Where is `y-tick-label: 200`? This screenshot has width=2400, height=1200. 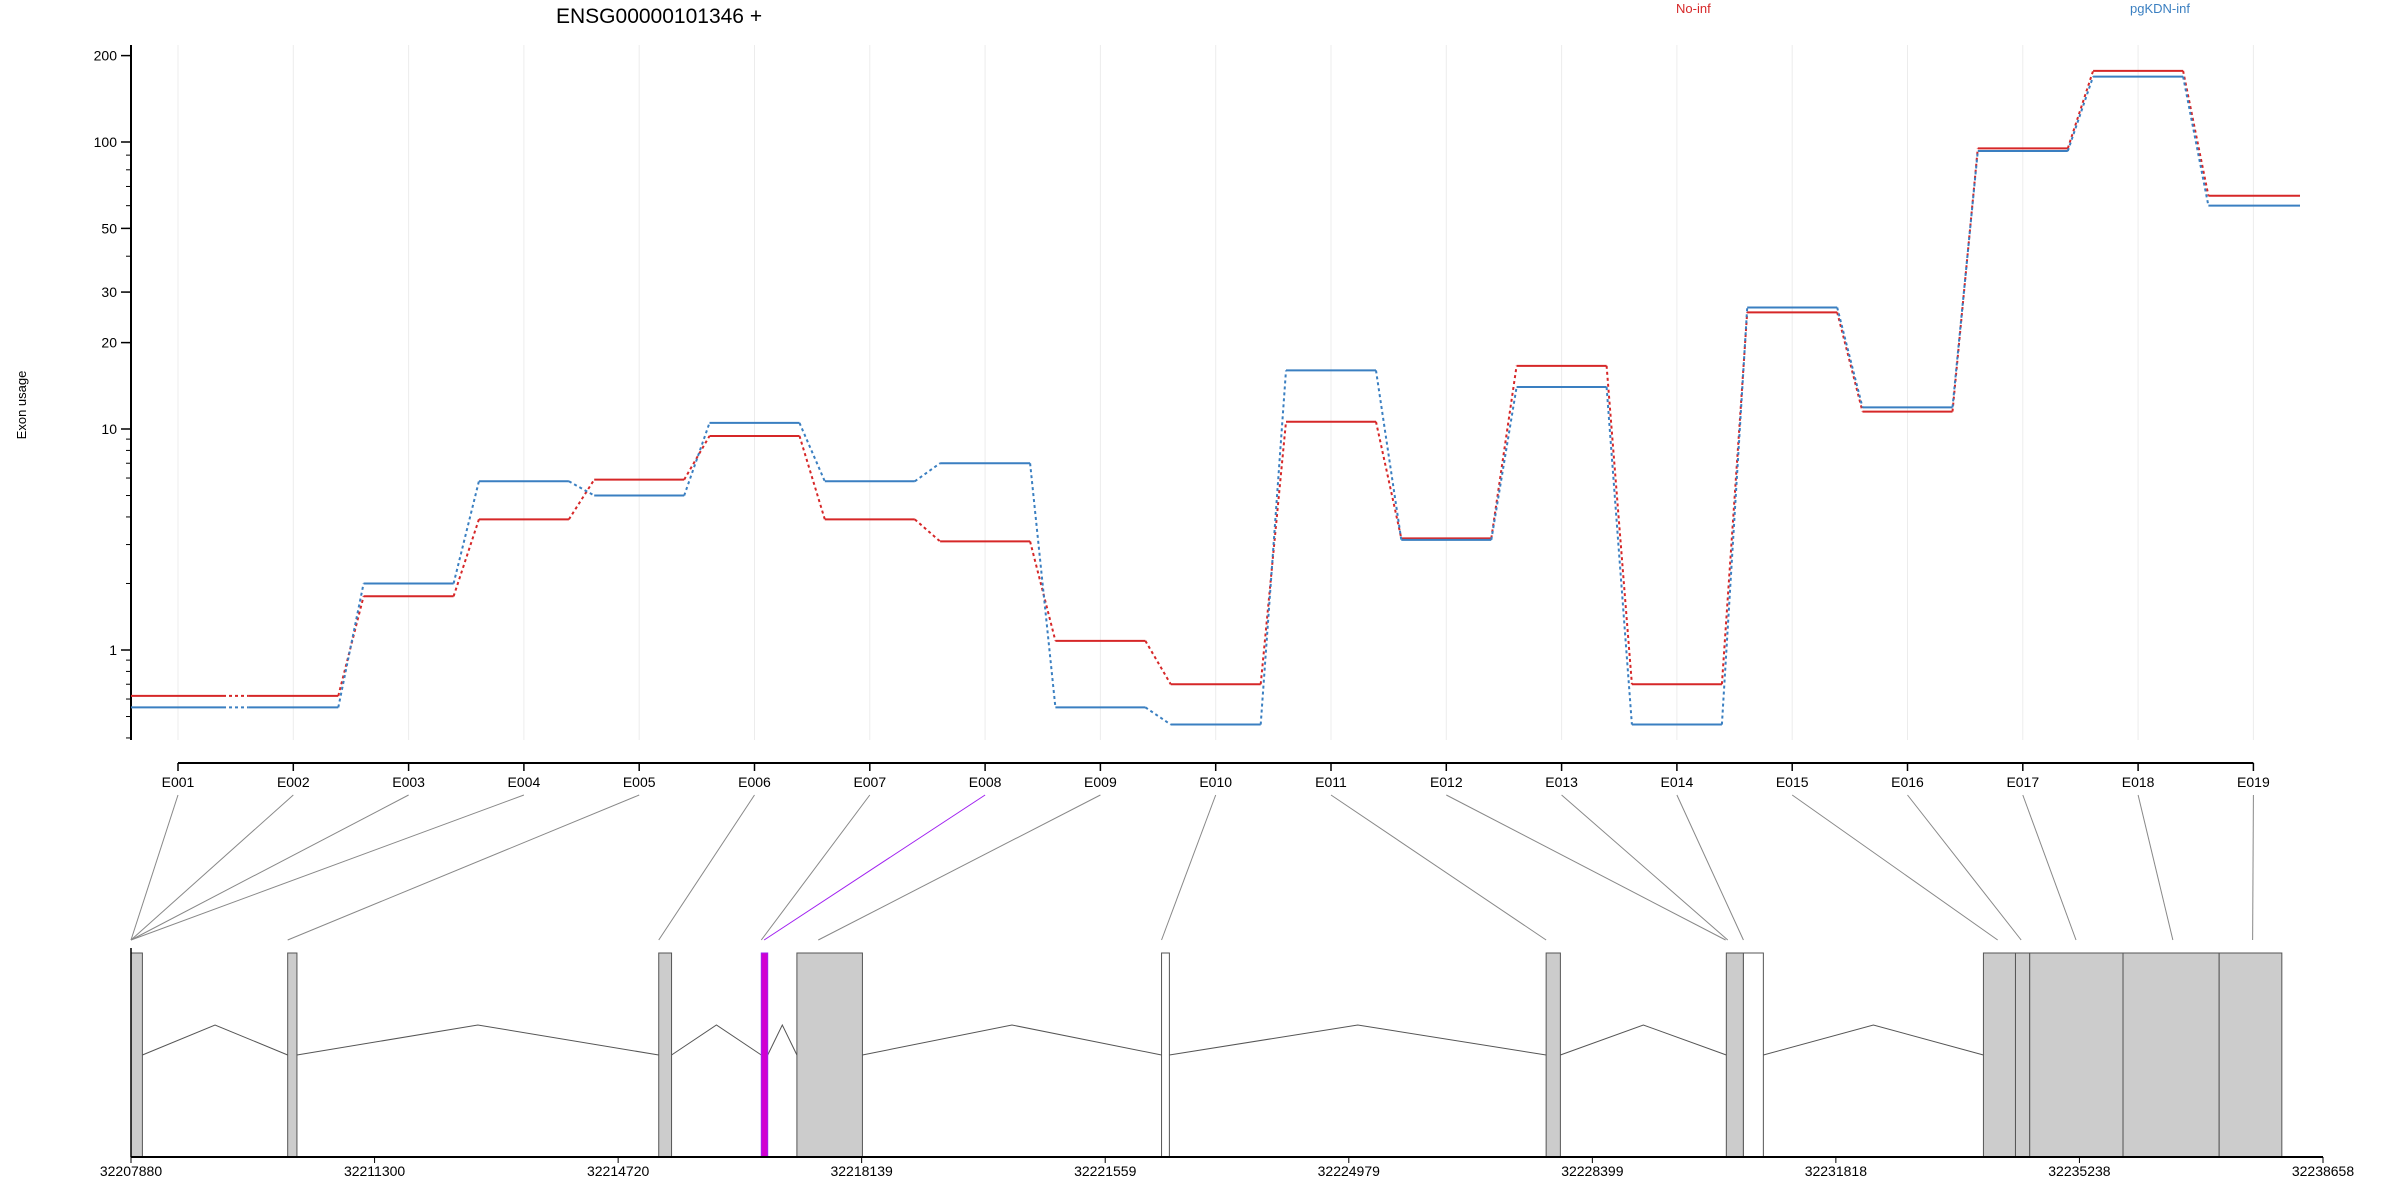
y-tick-label: 200 is located at coordinates (106, 56).